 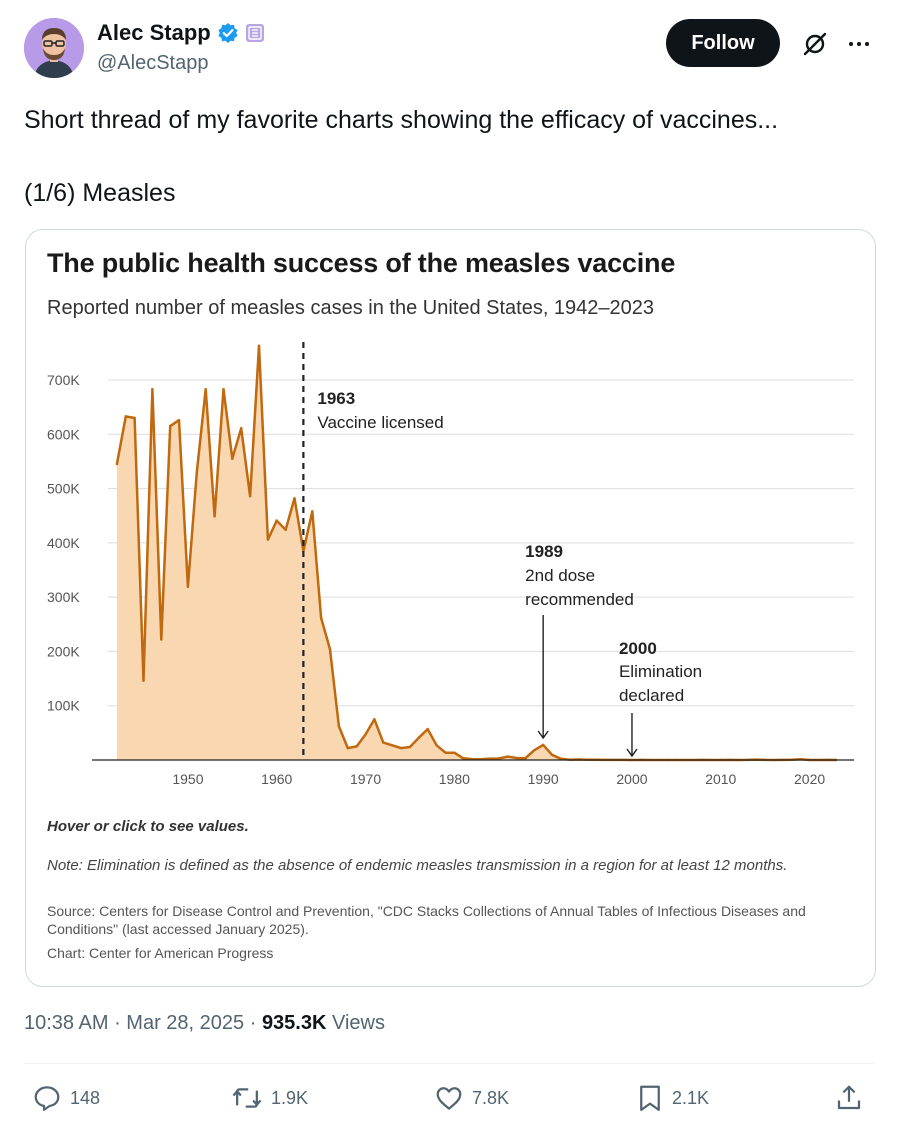 What do you see at coordinates (66, 1098) in the screenshot?
I see `reply-button: 148` at bounding box center [66, 1098].